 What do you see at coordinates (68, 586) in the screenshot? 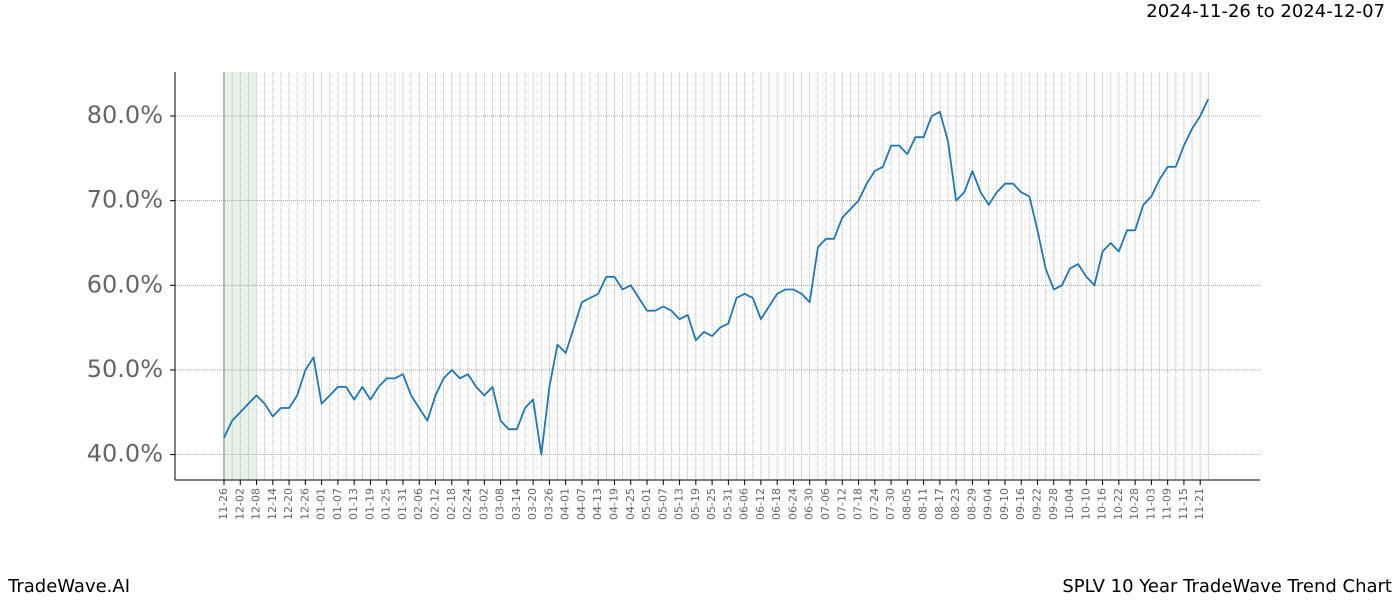
I see `footer-left: TradeWave.AI` at bounding box center [68, 586].